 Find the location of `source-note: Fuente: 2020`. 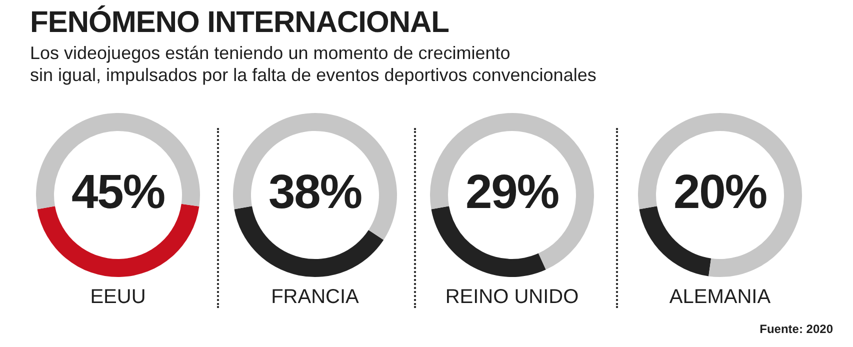

source-note: Fuente: 2020 is located at coordinates (796, 329).